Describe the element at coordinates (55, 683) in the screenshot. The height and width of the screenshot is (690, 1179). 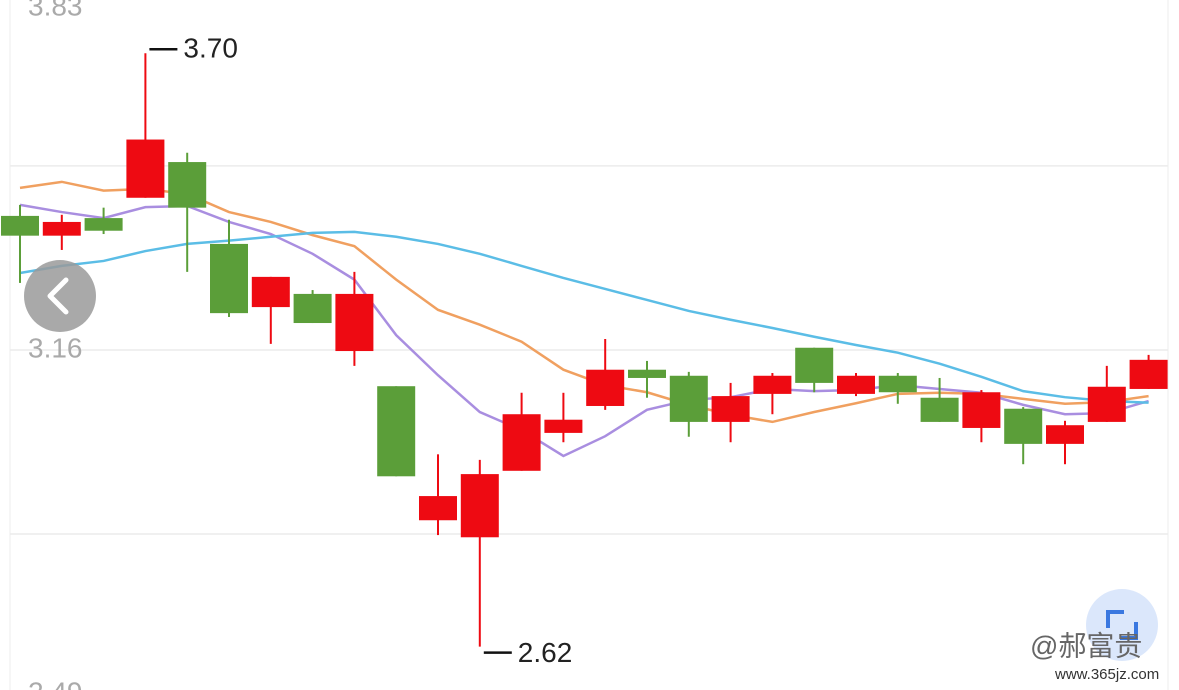
I see `y-tick-label: 2.49` at that location.